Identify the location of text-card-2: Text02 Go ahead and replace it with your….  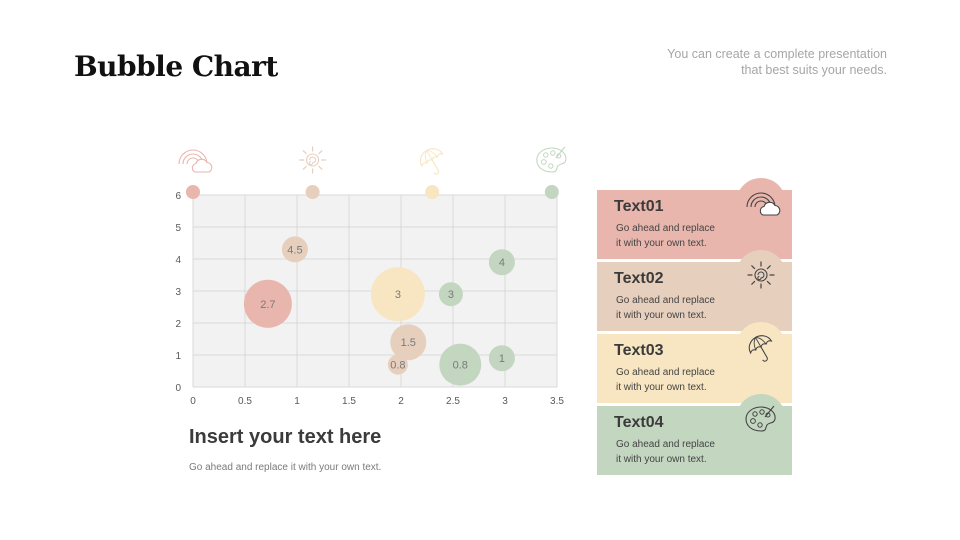
(694, 290).